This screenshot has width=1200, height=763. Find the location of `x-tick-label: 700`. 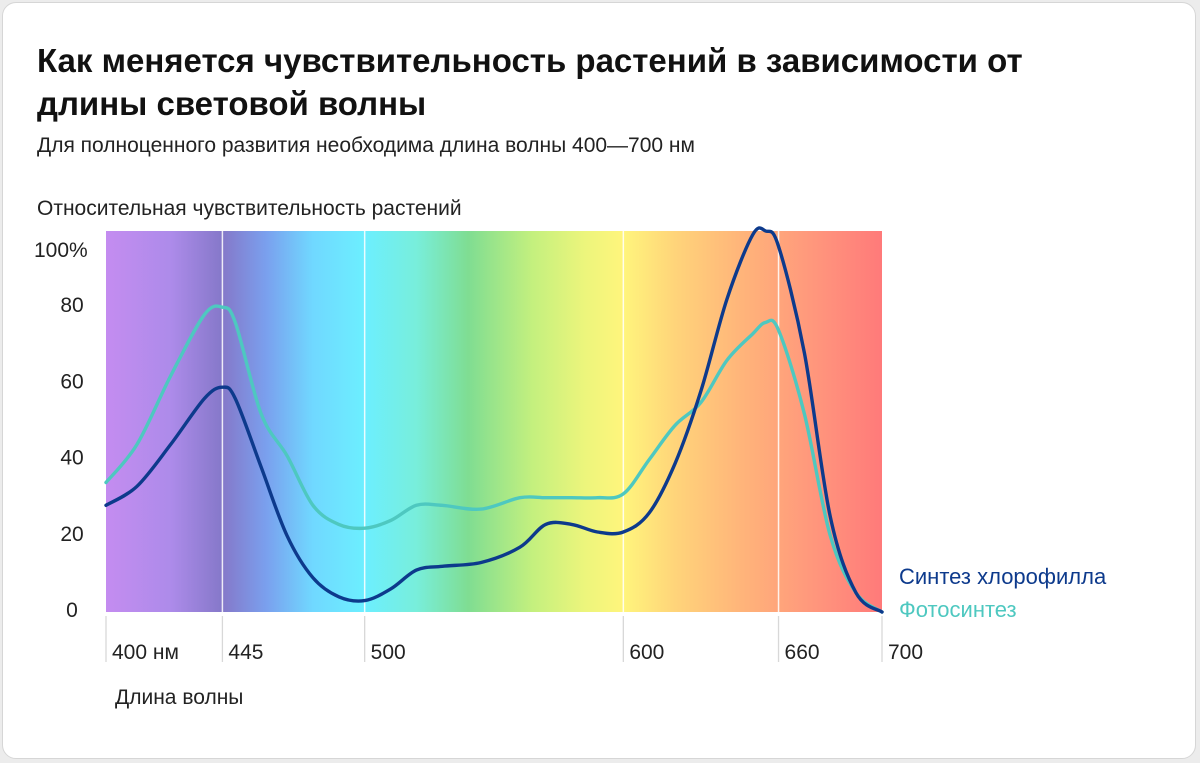

x-tick-label: 700 is located at coordinates (905, 652).